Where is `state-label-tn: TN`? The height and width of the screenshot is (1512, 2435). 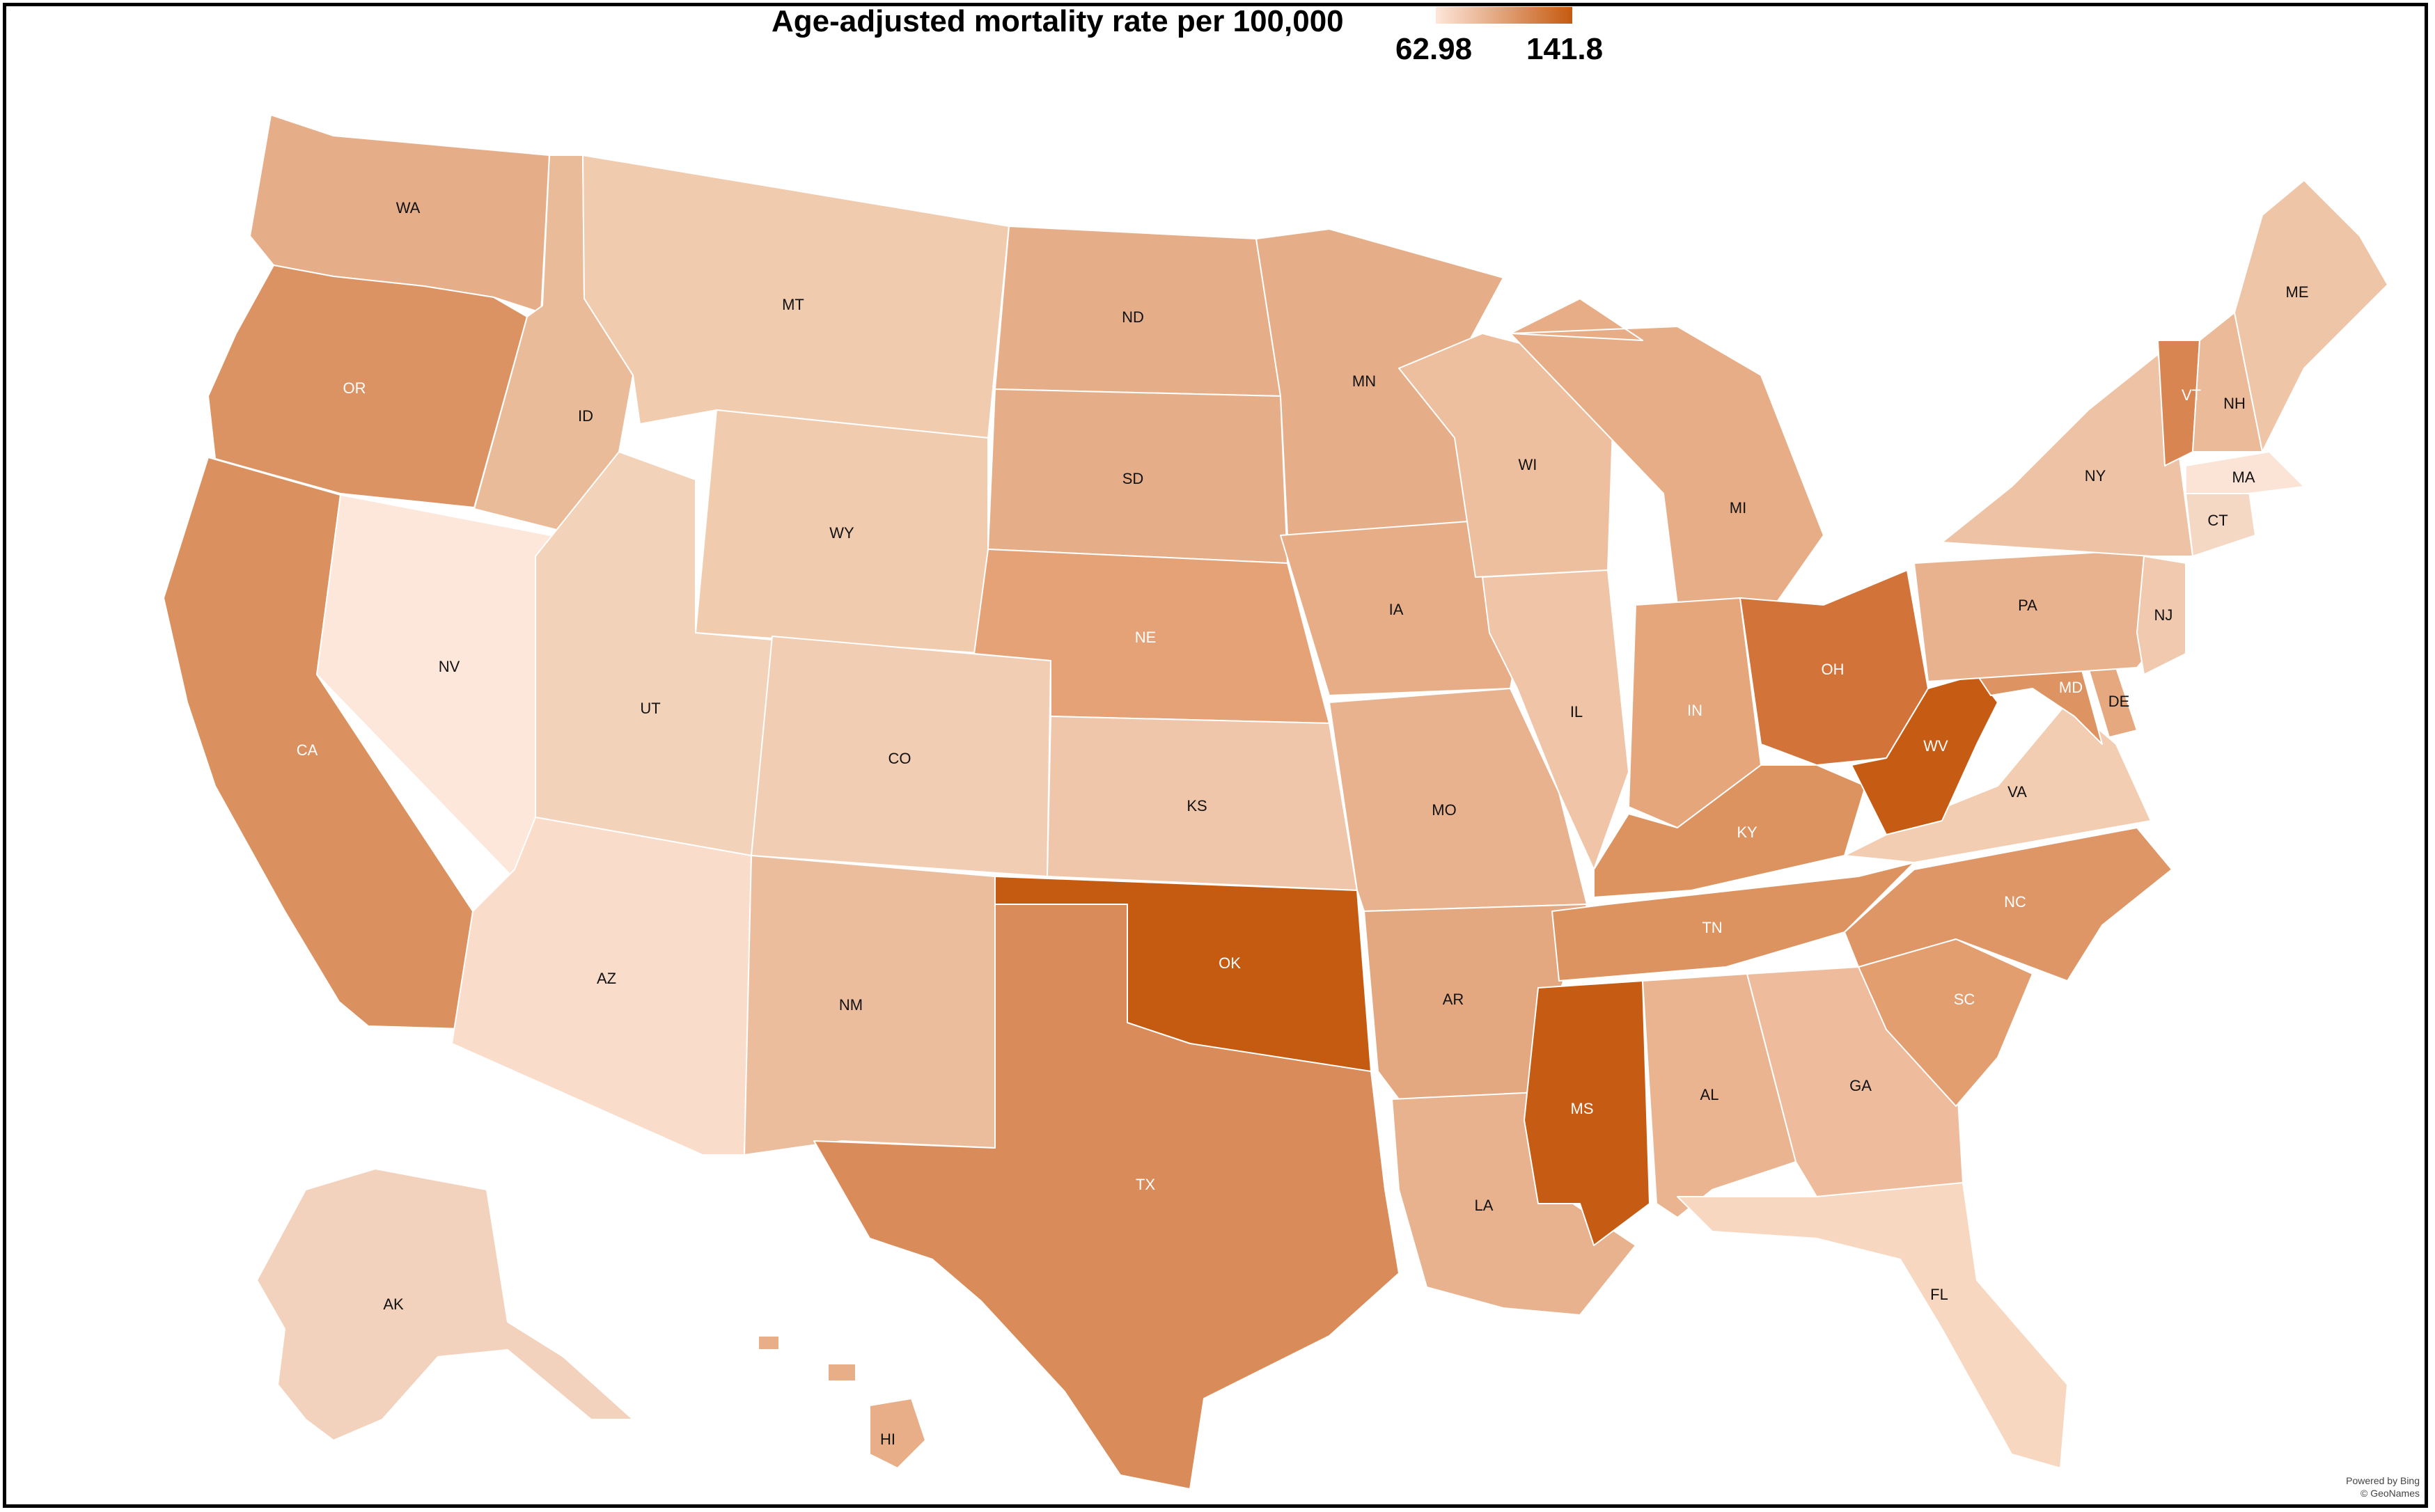 state-label-tn: TN is located at coordinates (1712, 927).